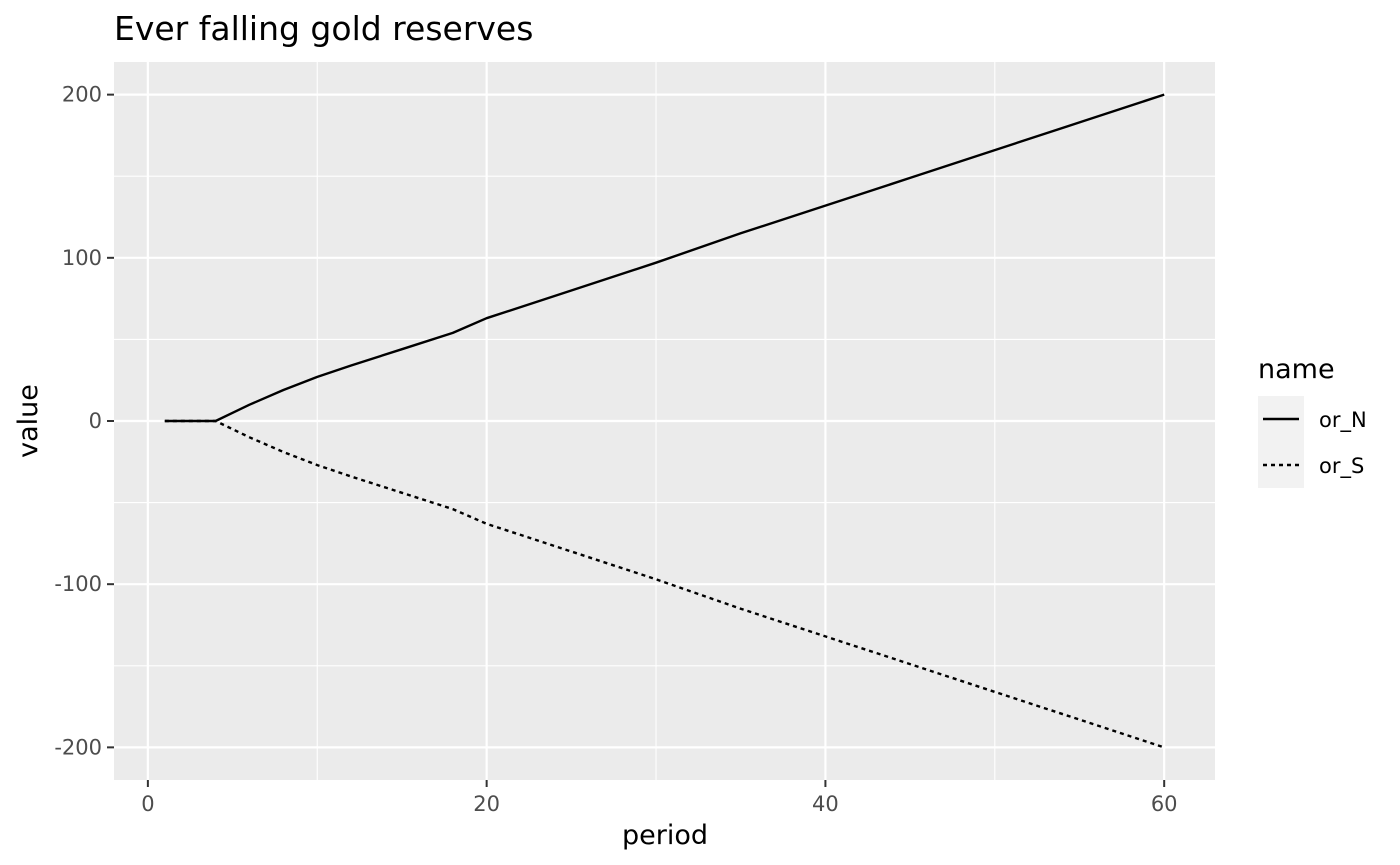  What do you see at coordinates (28, 421) in the screenshot?
I see `y-axis-title: value` at bounding box center [28, 421].